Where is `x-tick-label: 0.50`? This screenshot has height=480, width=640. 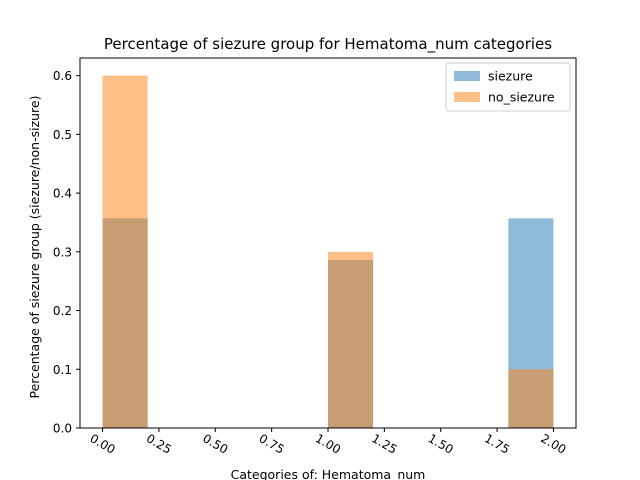
x-tick-label: 0.50 is located at coordinates (215, 443).